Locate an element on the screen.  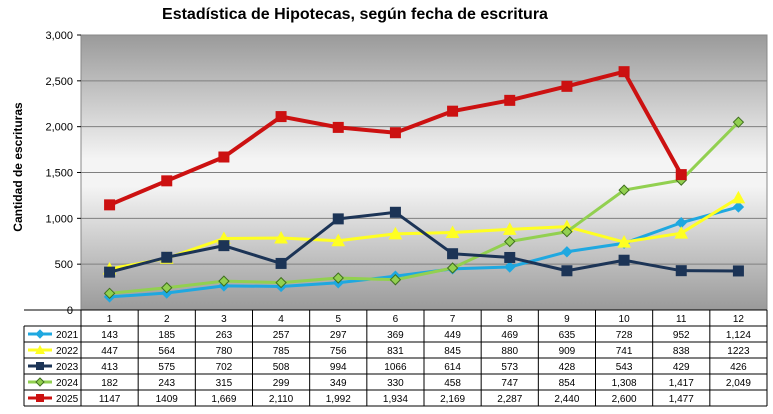
x-tick-label: 8 is located at coordinates (510, 319).